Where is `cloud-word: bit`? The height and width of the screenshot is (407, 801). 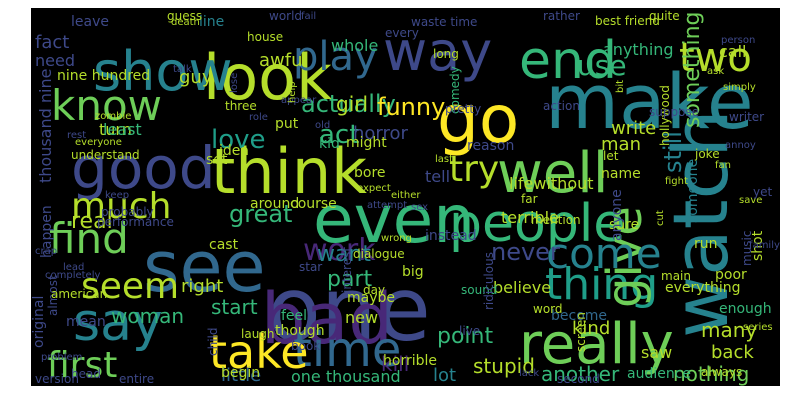 cloud-word: bit is located at coordinates (620, 86).